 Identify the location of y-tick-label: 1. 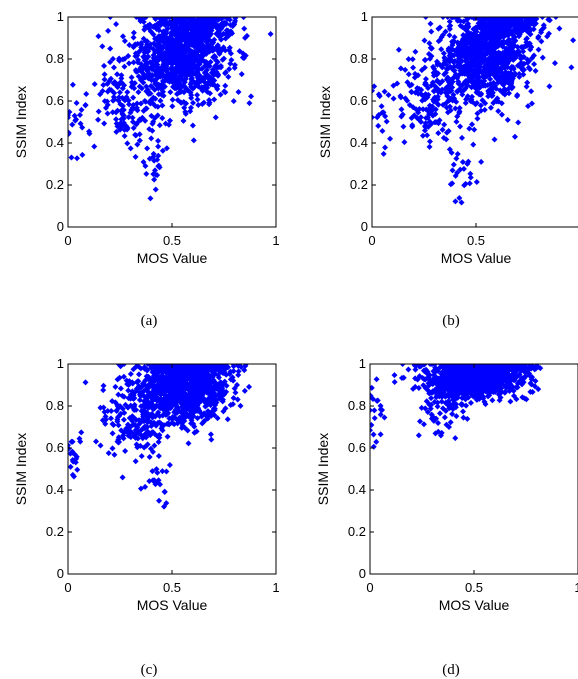
(60, 363).